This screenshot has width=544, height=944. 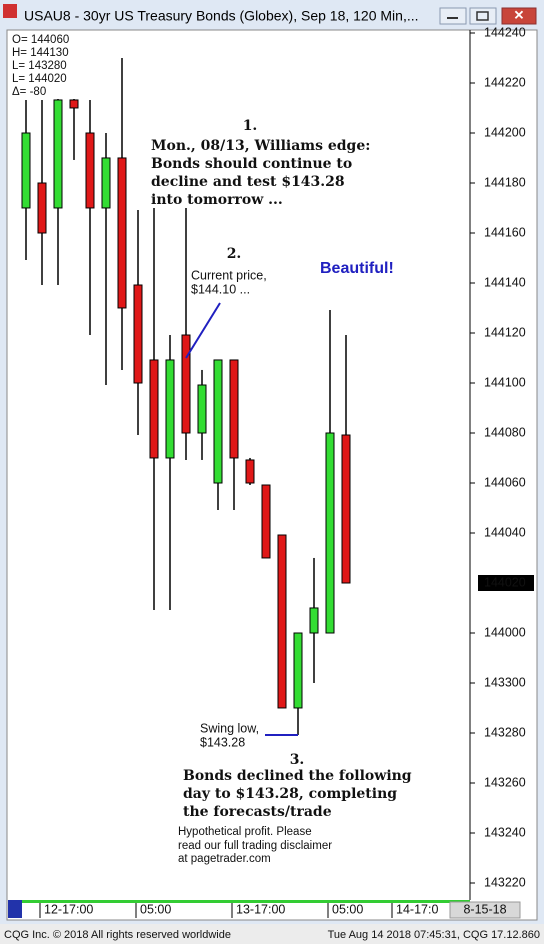 I want to click on close-icon: ✕, so click(x=519, y=14).